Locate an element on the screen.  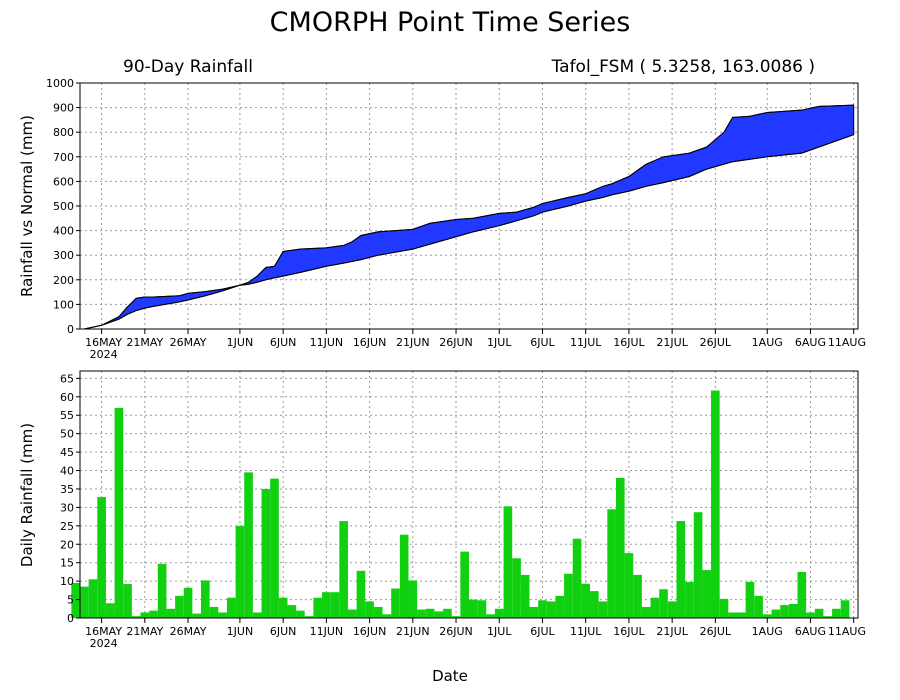
y-tick-label: 200 is located at coordinates (63, 280).